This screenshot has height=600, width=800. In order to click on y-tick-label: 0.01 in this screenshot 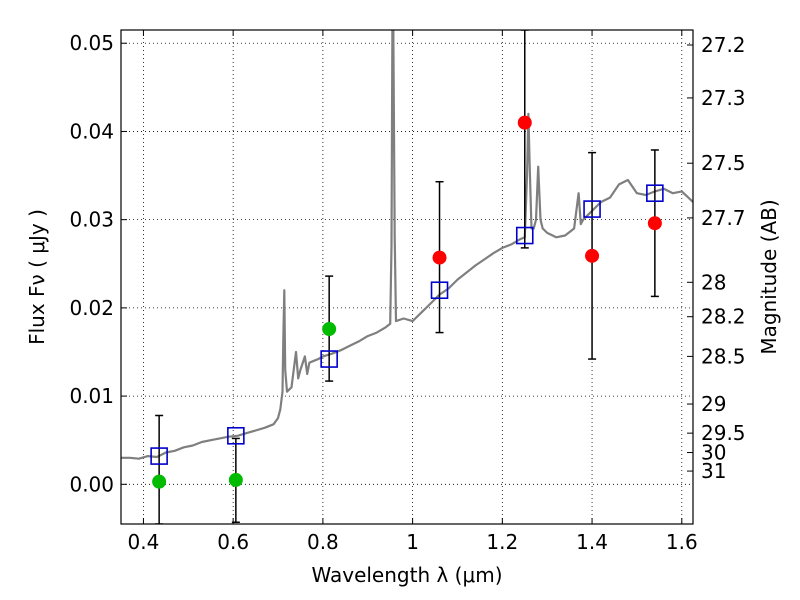, I will do `click(91, 396)`.